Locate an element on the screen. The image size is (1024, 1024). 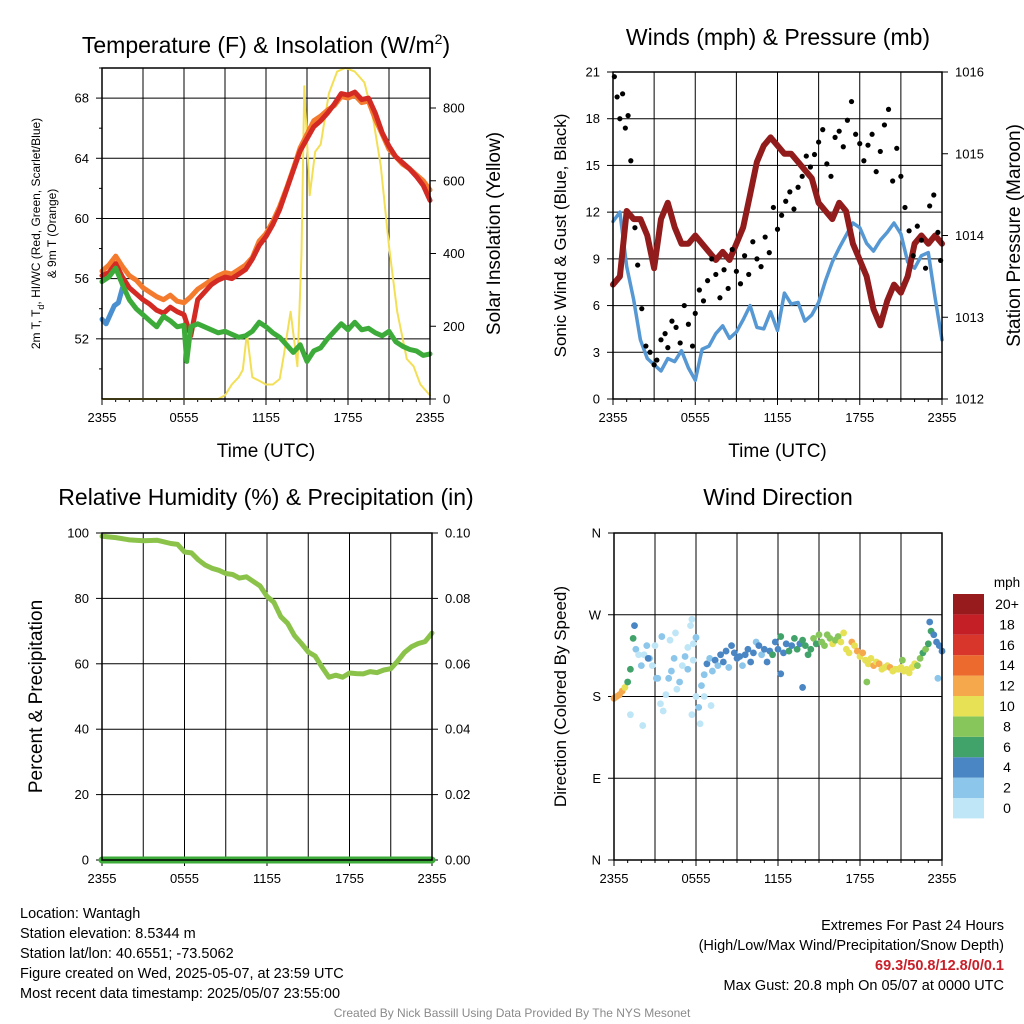
y-right-tick-label: 1016 is located at coordinates (969, 72).